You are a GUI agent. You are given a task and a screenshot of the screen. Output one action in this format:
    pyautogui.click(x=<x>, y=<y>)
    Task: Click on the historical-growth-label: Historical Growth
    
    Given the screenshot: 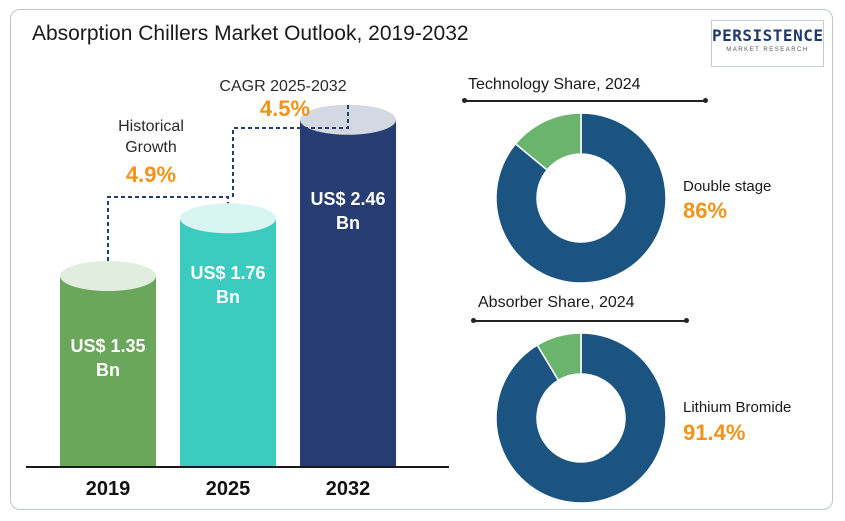 What is the action you would take?
    pyautogui.click(x=151, y=137)
    